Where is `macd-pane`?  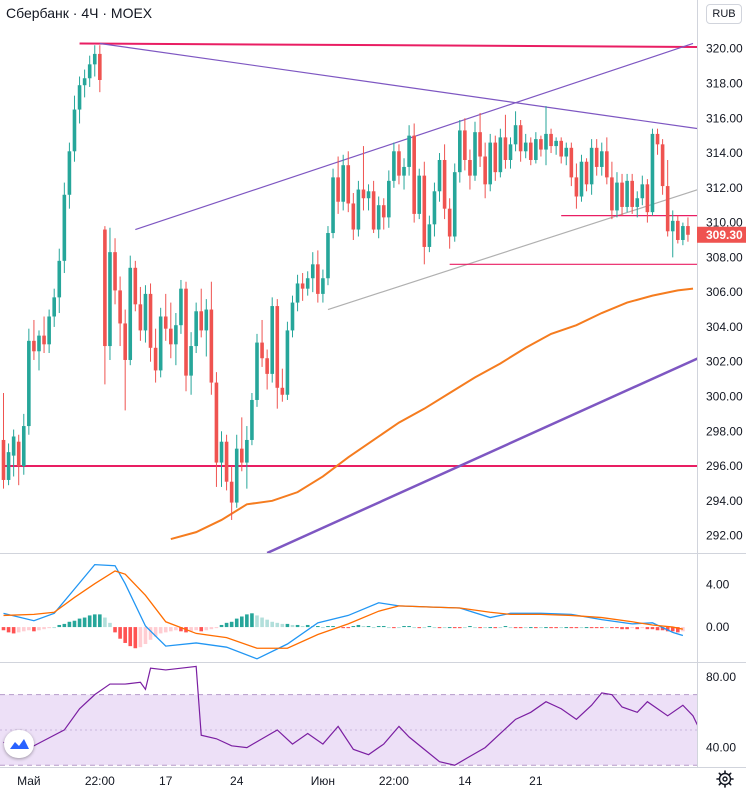
macd-pane is located at coordinates (343, 611).